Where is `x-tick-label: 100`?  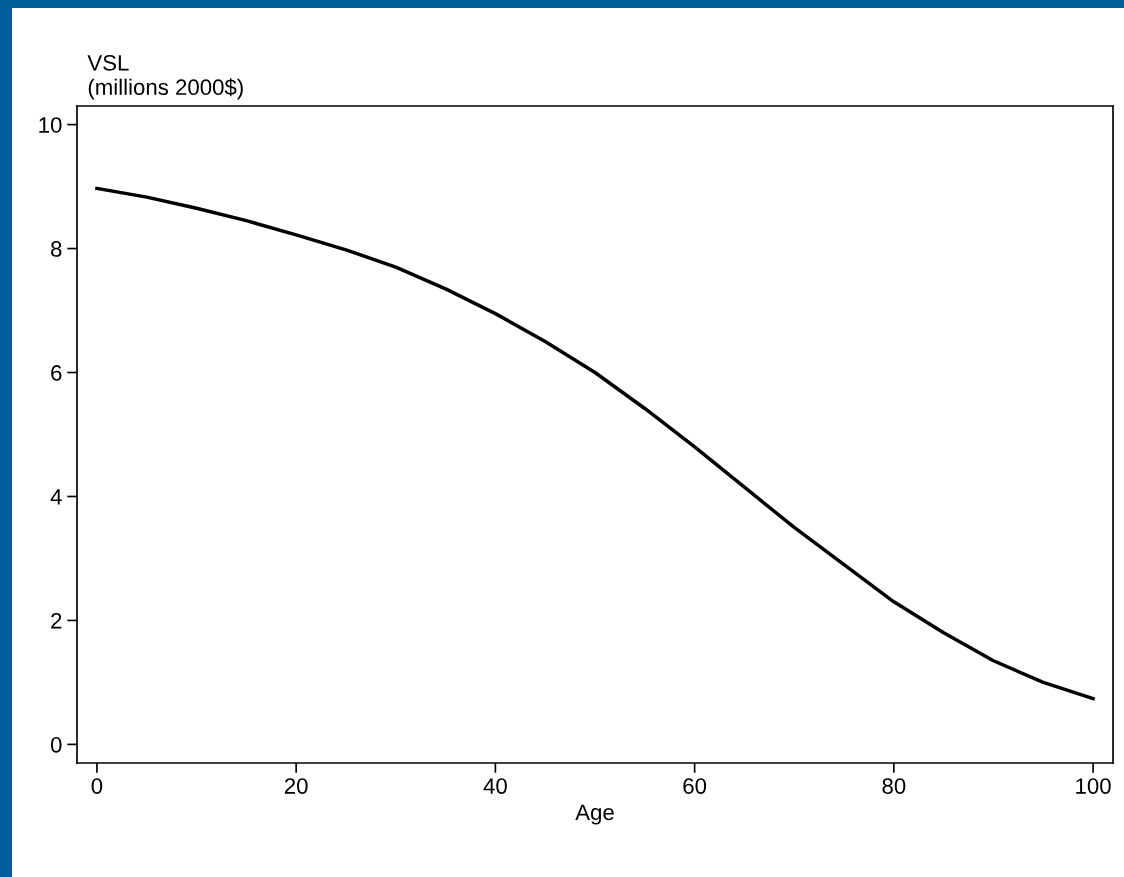 x-tick-label: 100 is located at coordinates (1093, 786).